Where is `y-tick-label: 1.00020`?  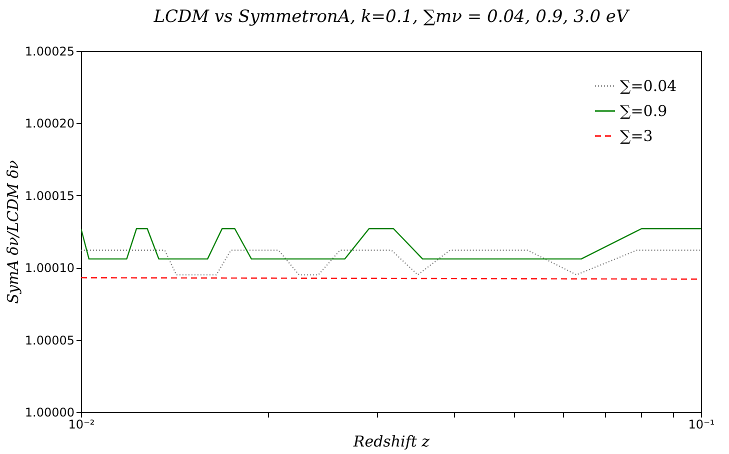
y-tick-label: 1.00020 is located at coordinates (49, 123).